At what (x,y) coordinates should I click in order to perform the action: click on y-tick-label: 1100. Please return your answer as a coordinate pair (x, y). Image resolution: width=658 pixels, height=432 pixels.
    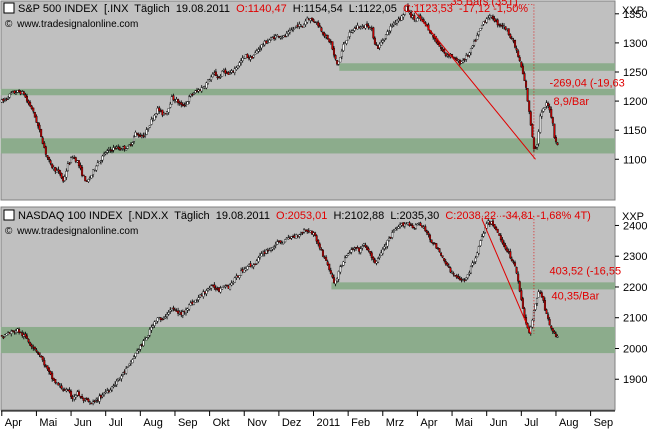
    Looking at the image, I should click on (635, 160).